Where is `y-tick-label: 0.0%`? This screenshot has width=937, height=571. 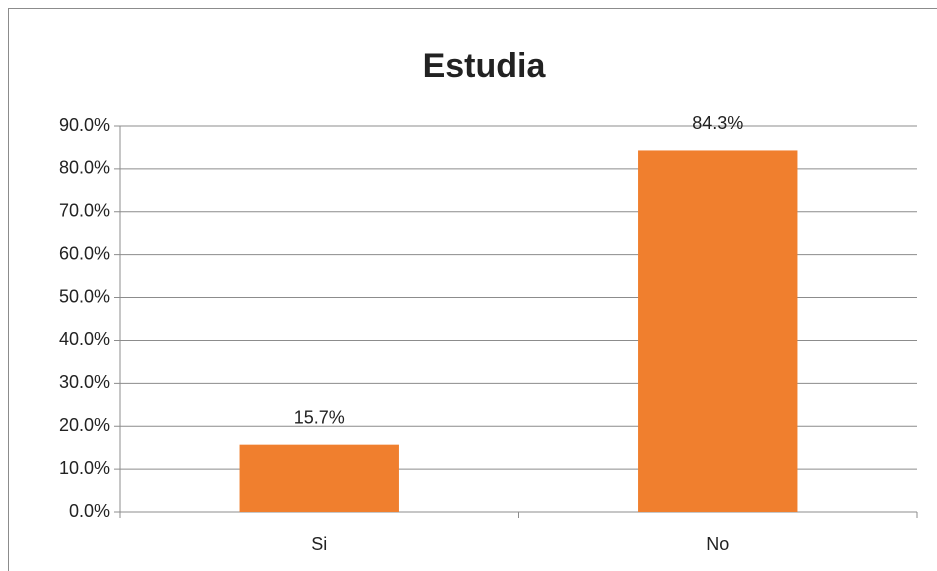 y-tick-label: 0.0% is located at coordinates (89, 511).